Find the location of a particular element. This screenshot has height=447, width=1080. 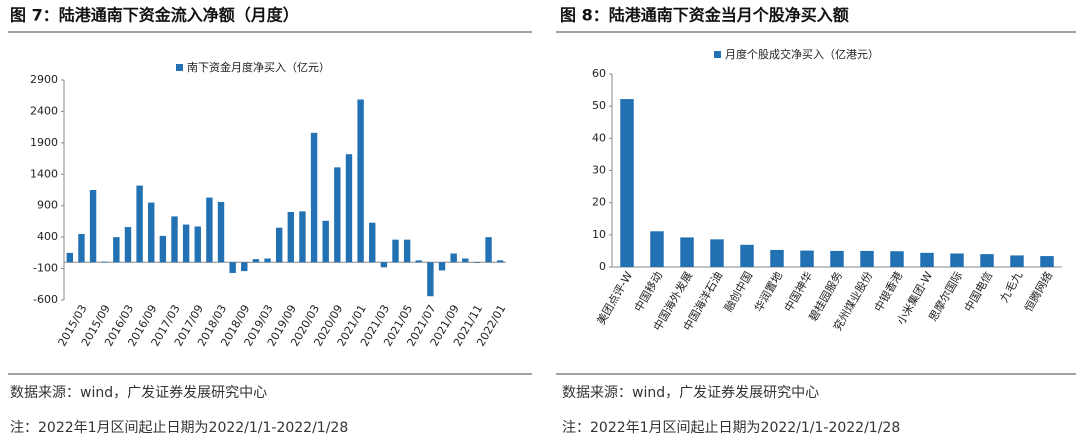

y-tick-label: 1900 is located at coordinates (44, 142).